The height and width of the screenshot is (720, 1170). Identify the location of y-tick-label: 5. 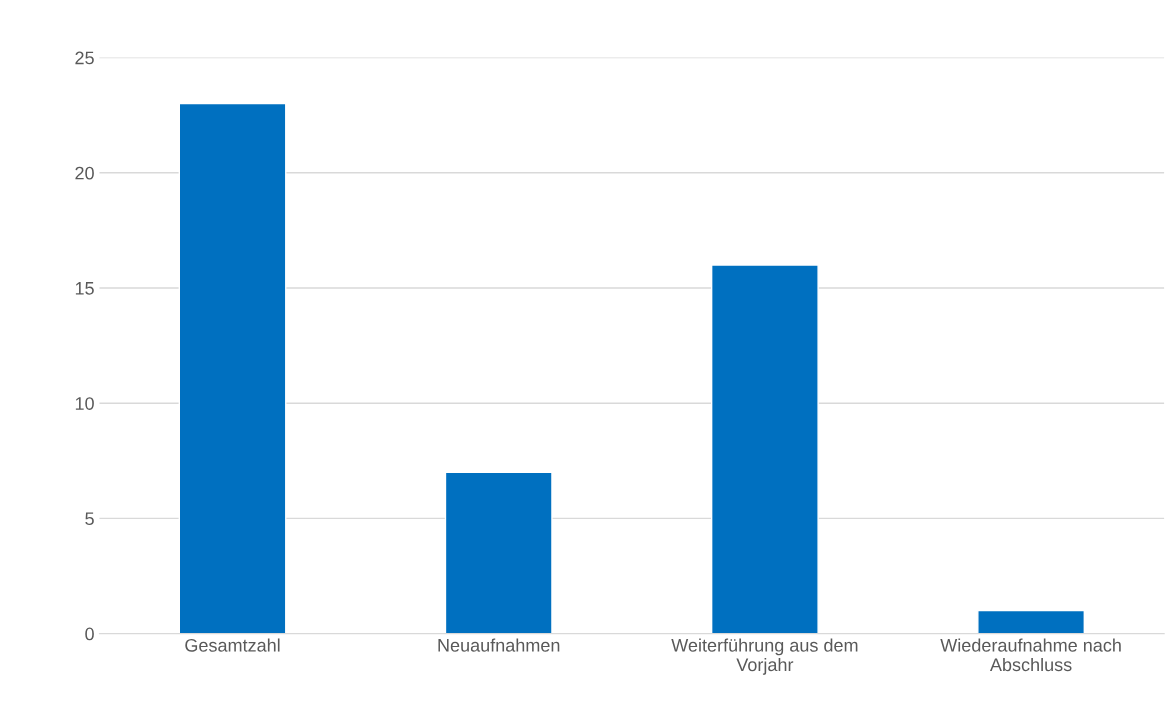
(89, 519).